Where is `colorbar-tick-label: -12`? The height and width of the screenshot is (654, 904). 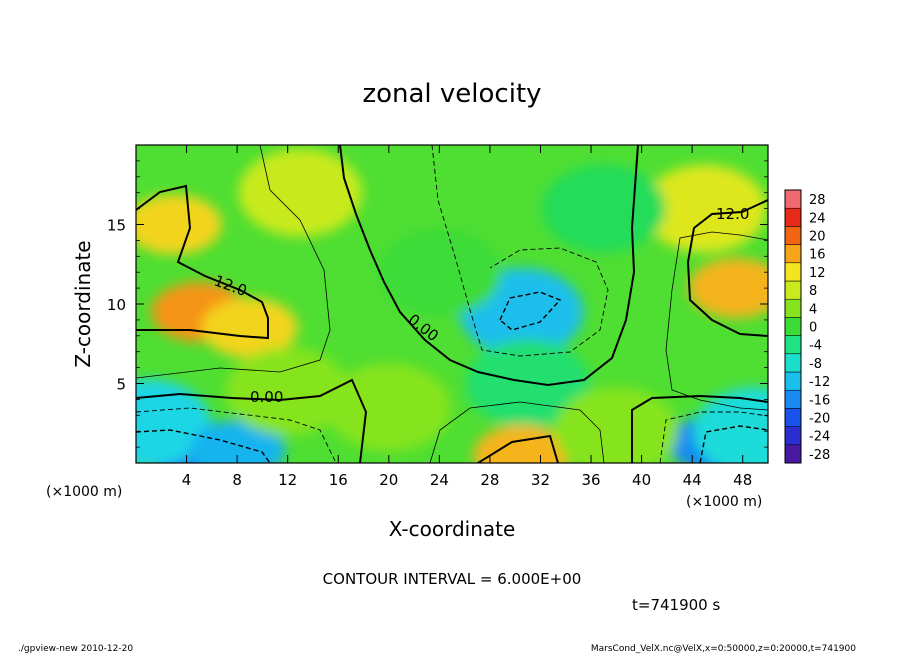 colorbar-tick-label: -12 is located at coordinates (819, 382).